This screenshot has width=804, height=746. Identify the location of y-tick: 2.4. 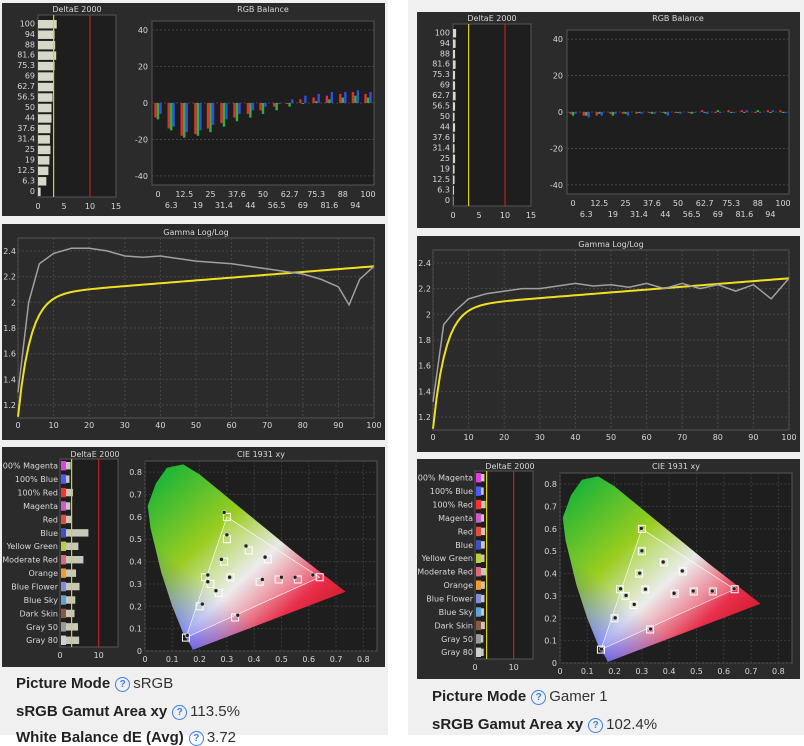
(9, 251).